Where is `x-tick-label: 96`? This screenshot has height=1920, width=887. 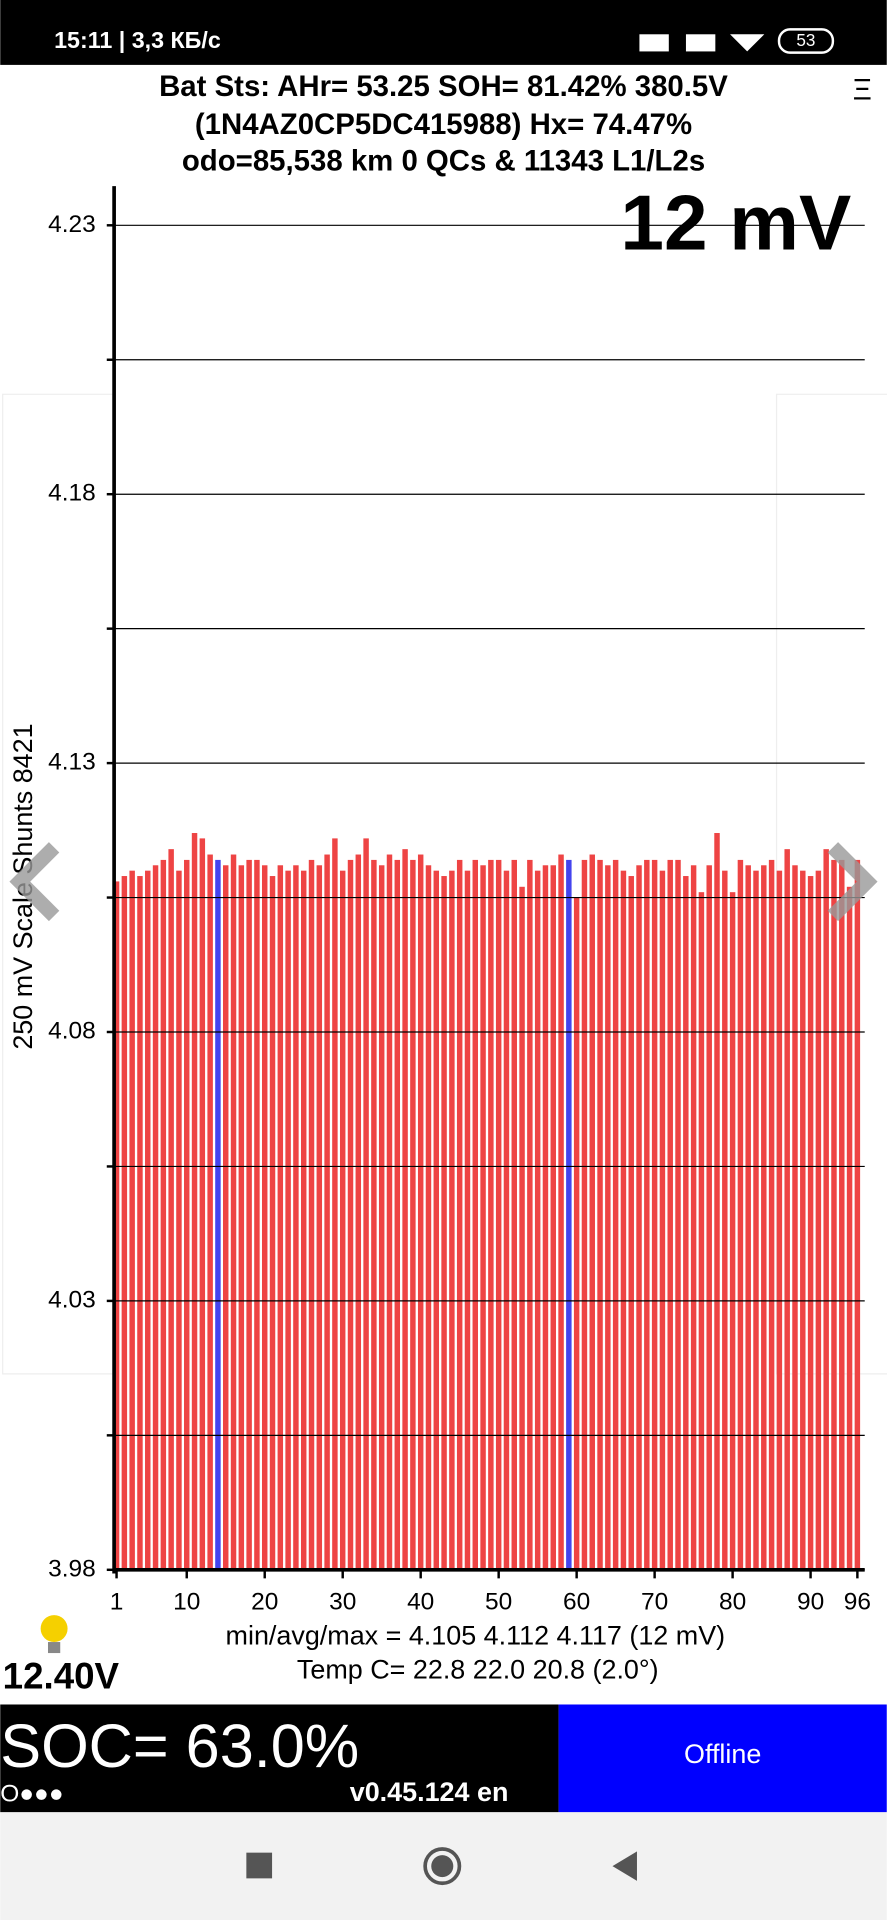 x-tick-label: 96 is located at coordinates (857, 1601).